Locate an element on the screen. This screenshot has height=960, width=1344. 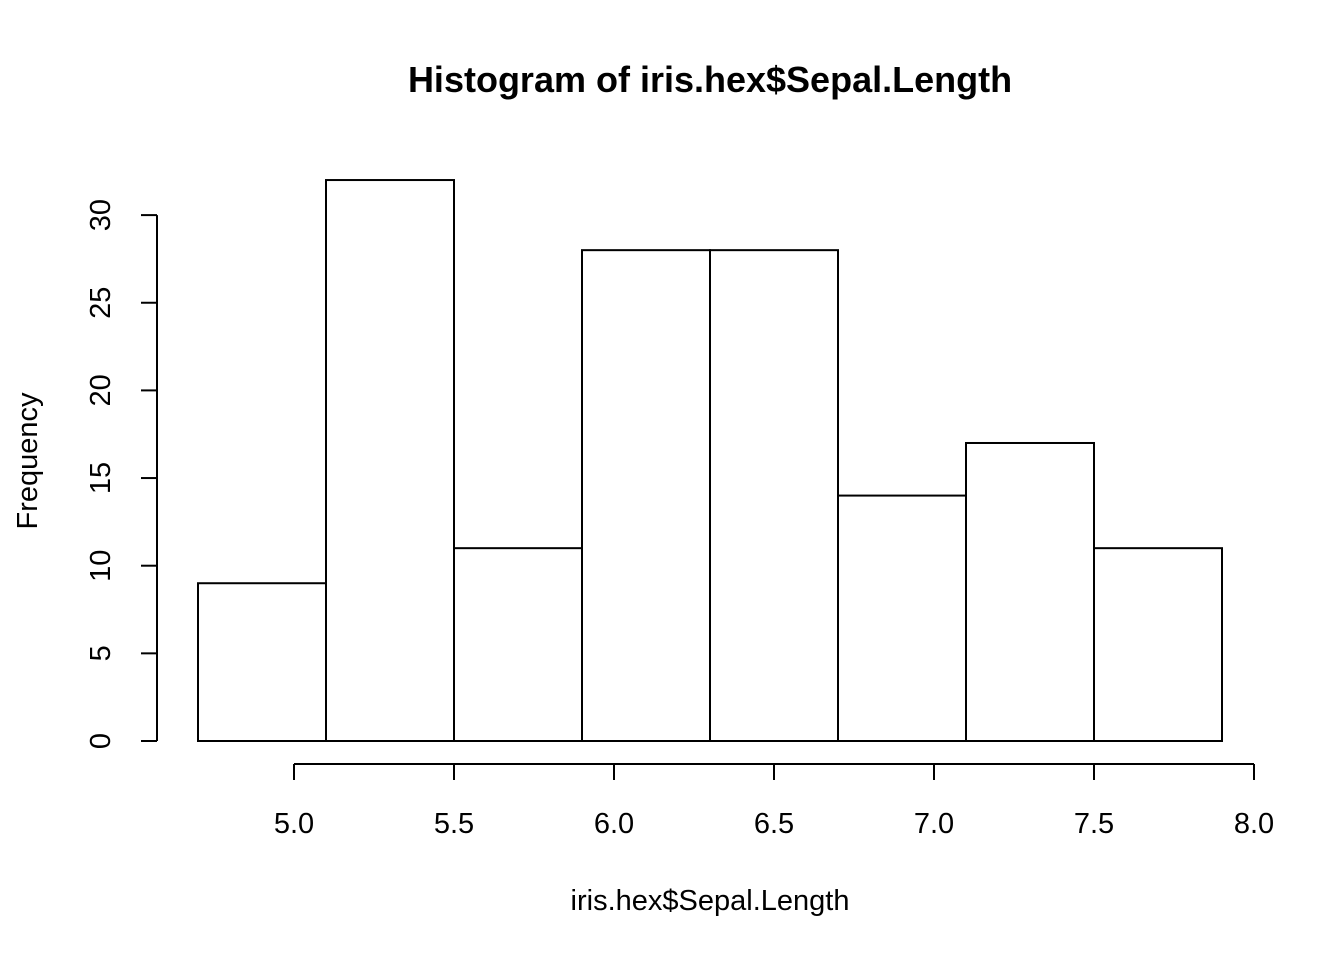
y-tick-label-6: 30 is located at coordinates (101, 215).